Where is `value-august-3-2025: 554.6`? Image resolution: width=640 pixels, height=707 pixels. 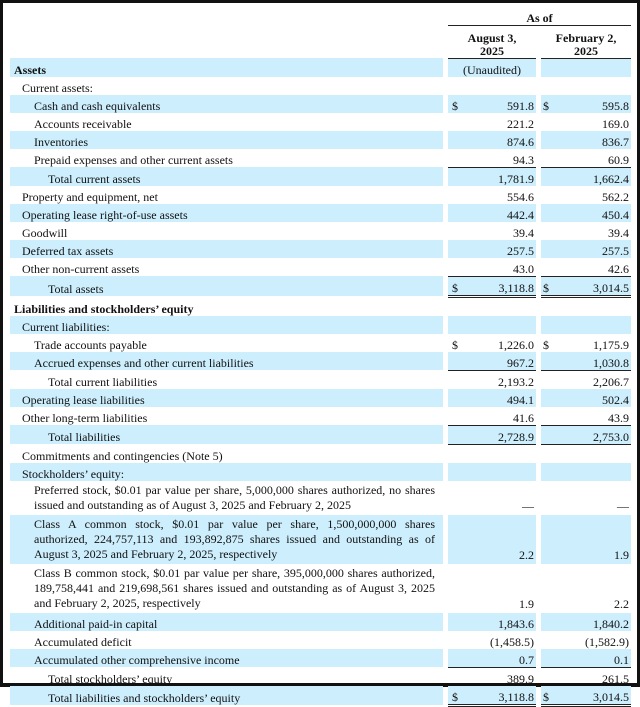
value-august-3-2025: 554.6 is located at coordinates (520, 196).